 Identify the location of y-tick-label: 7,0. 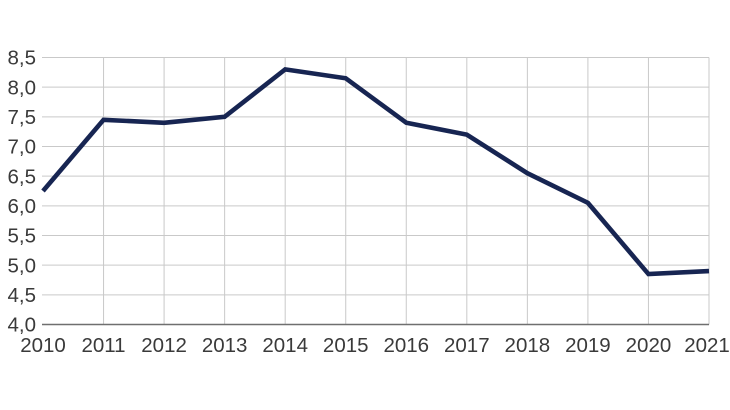
(22, 147).